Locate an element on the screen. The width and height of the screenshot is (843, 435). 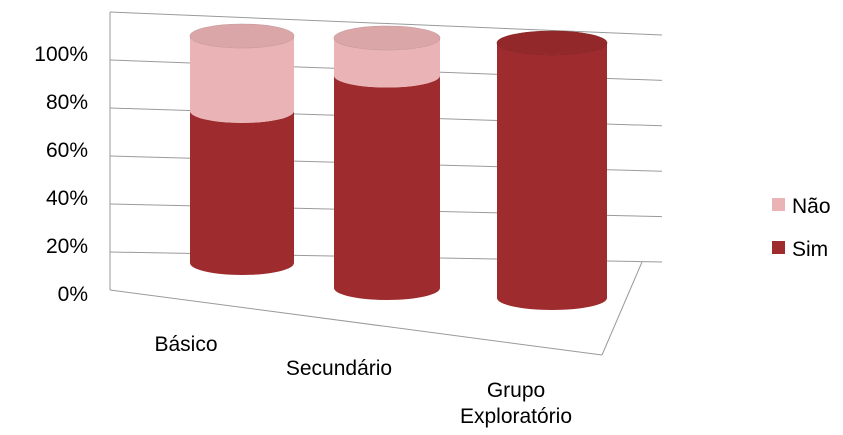
y-tick-label: 0% is located at coordinates (73, 294).